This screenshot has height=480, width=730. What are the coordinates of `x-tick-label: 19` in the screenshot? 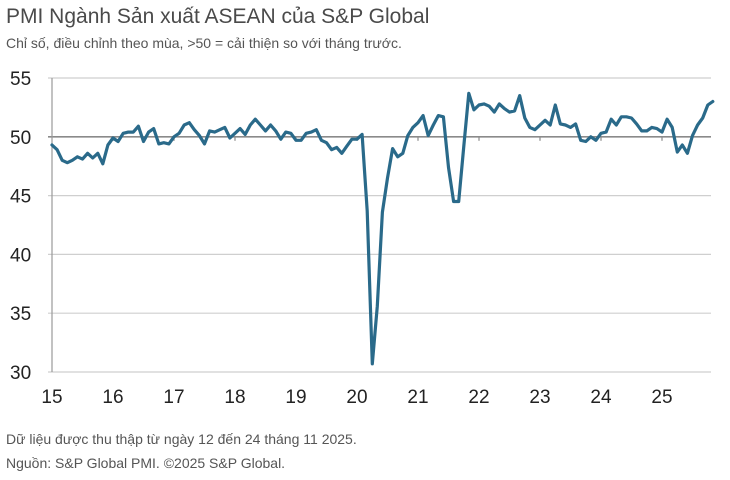 It's located at (295, 397).